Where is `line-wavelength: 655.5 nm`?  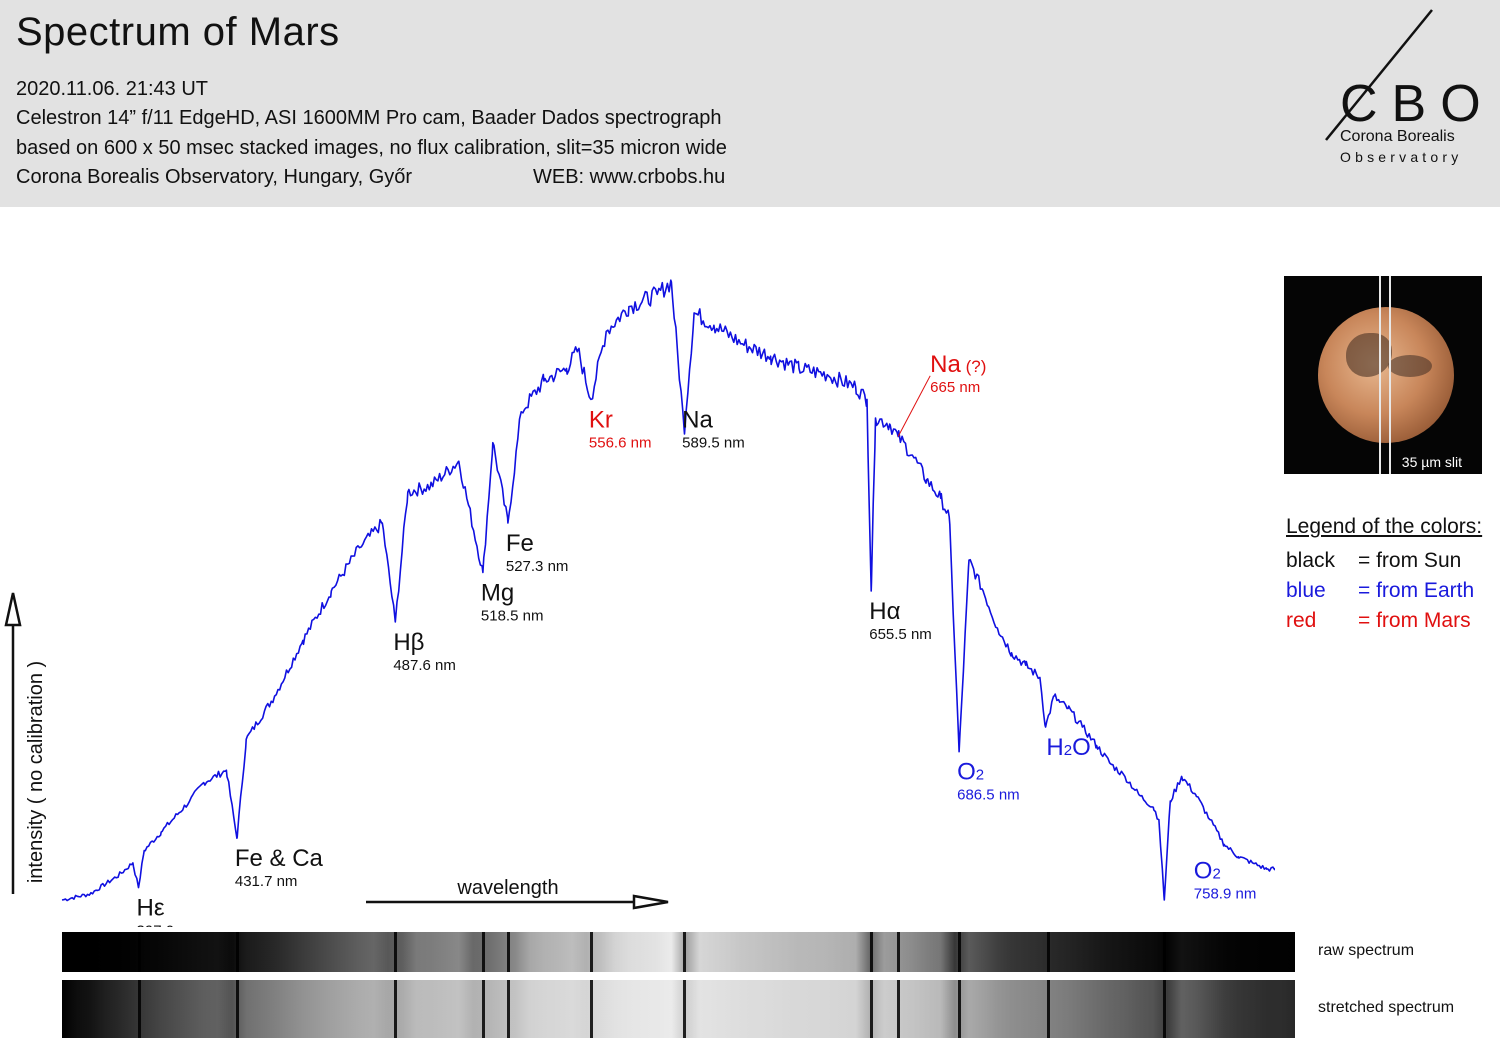 line-wavelength: 655.5 nm is located at coordinates (900, 634).